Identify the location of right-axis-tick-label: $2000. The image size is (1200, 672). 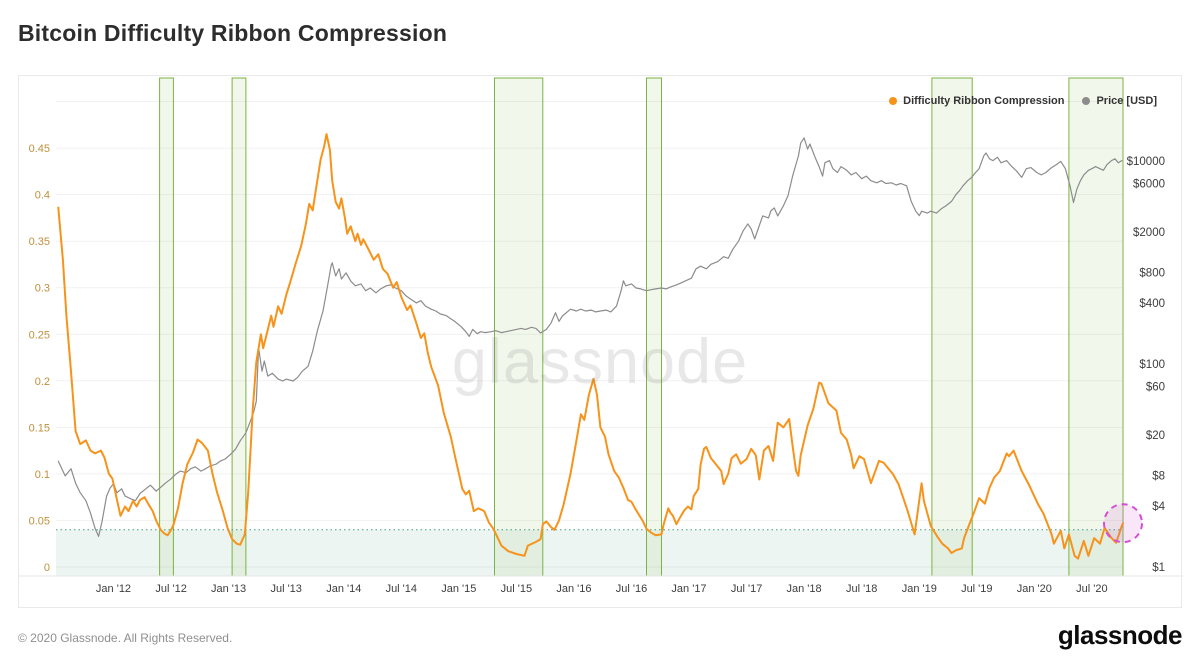
(1149, 233).